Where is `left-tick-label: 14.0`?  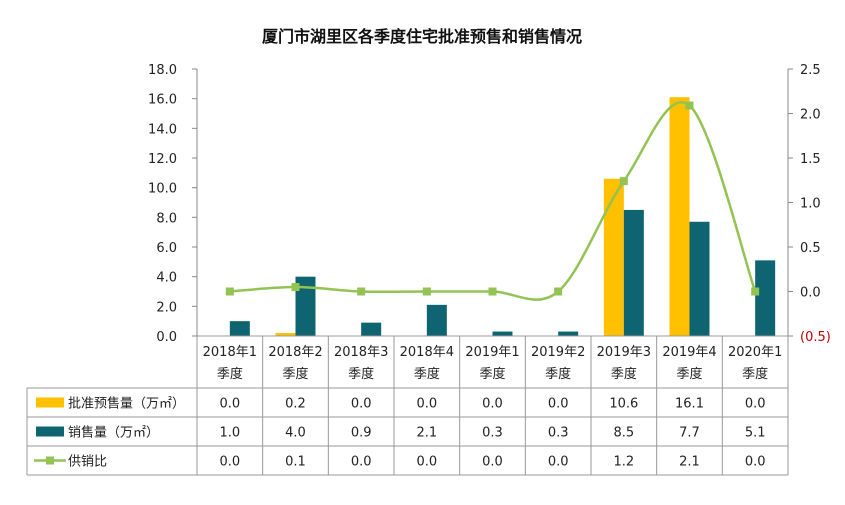
left-tick-label: 14.0 is located at coordinates (162, 129).